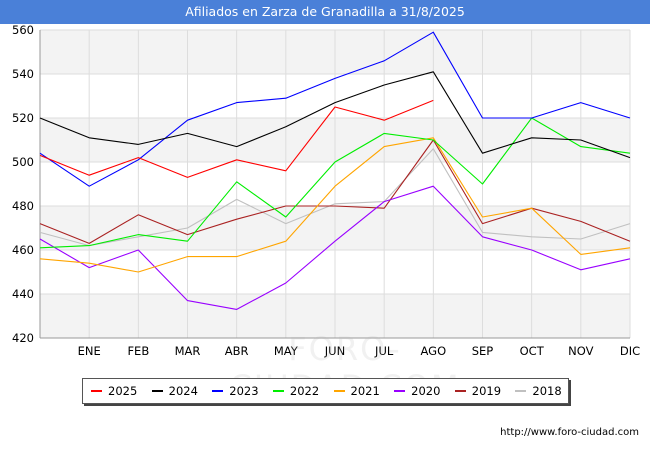 The height and width of the screenshot is (450, 650). What do you see at coordinates (89, 351) in the screenshot?
I see `x-tick-label: ENE` at bounding box center [89, 351].